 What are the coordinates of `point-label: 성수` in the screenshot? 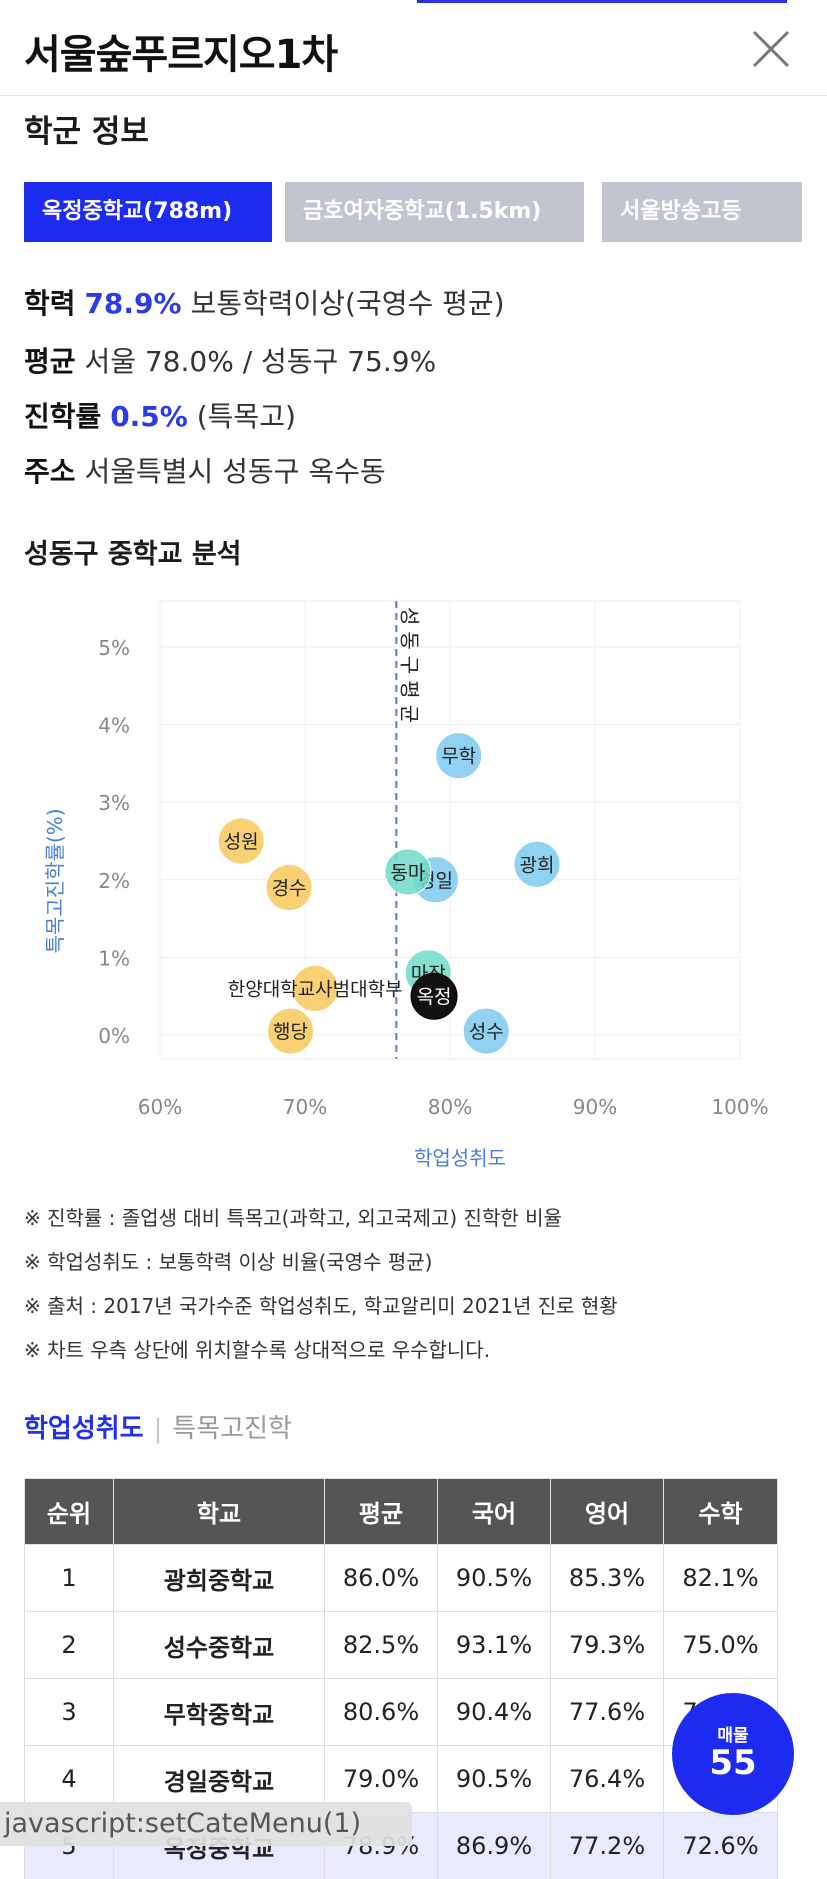 It's located at (486, 1032).